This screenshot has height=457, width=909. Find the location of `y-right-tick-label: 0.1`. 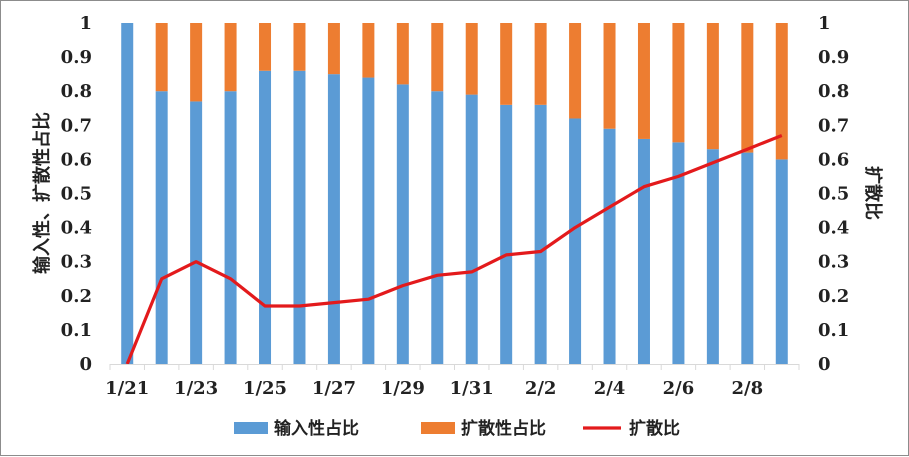

y-right-tick-label: 0.1 is located at coordinates (833, 330).